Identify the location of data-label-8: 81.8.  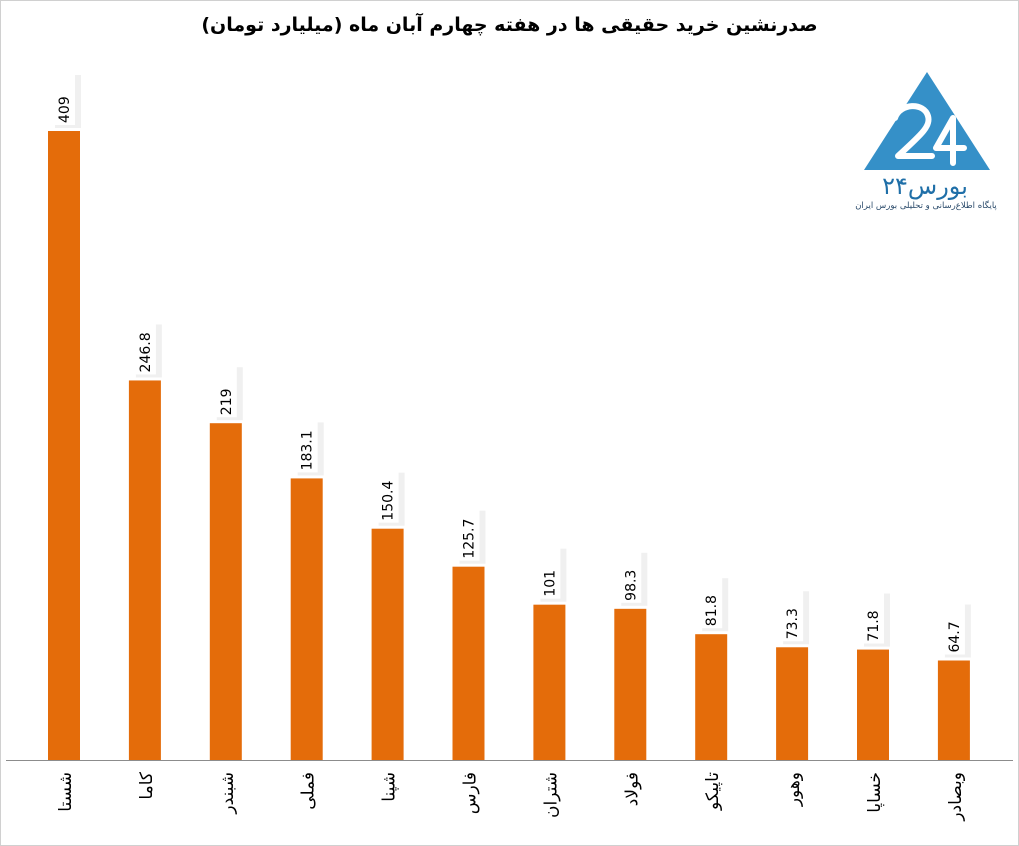
(712, 610).